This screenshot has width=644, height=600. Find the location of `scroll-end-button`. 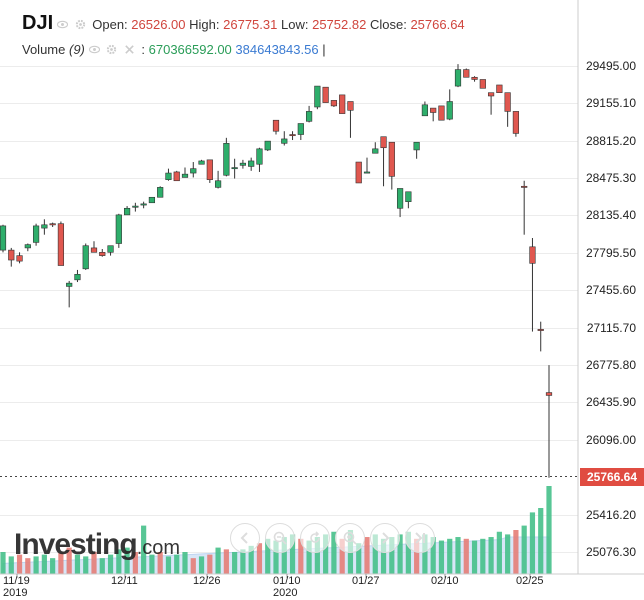

scroll-end-button is located at coordinates (420, 538).